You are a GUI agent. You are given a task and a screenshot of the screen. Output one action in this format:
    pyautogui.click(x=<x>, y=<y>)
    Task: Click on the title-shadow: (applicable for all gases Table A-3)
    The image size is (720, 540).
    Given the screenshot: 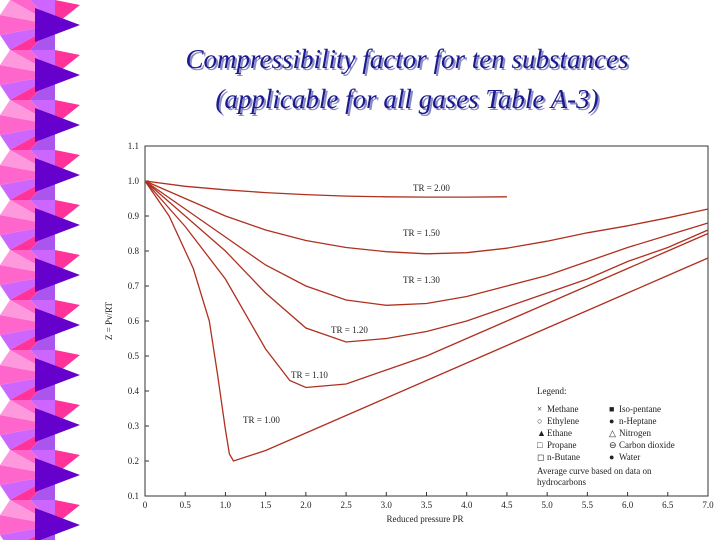 What is the action you would take?
    pyautogui.click(x=408, y=101)
    